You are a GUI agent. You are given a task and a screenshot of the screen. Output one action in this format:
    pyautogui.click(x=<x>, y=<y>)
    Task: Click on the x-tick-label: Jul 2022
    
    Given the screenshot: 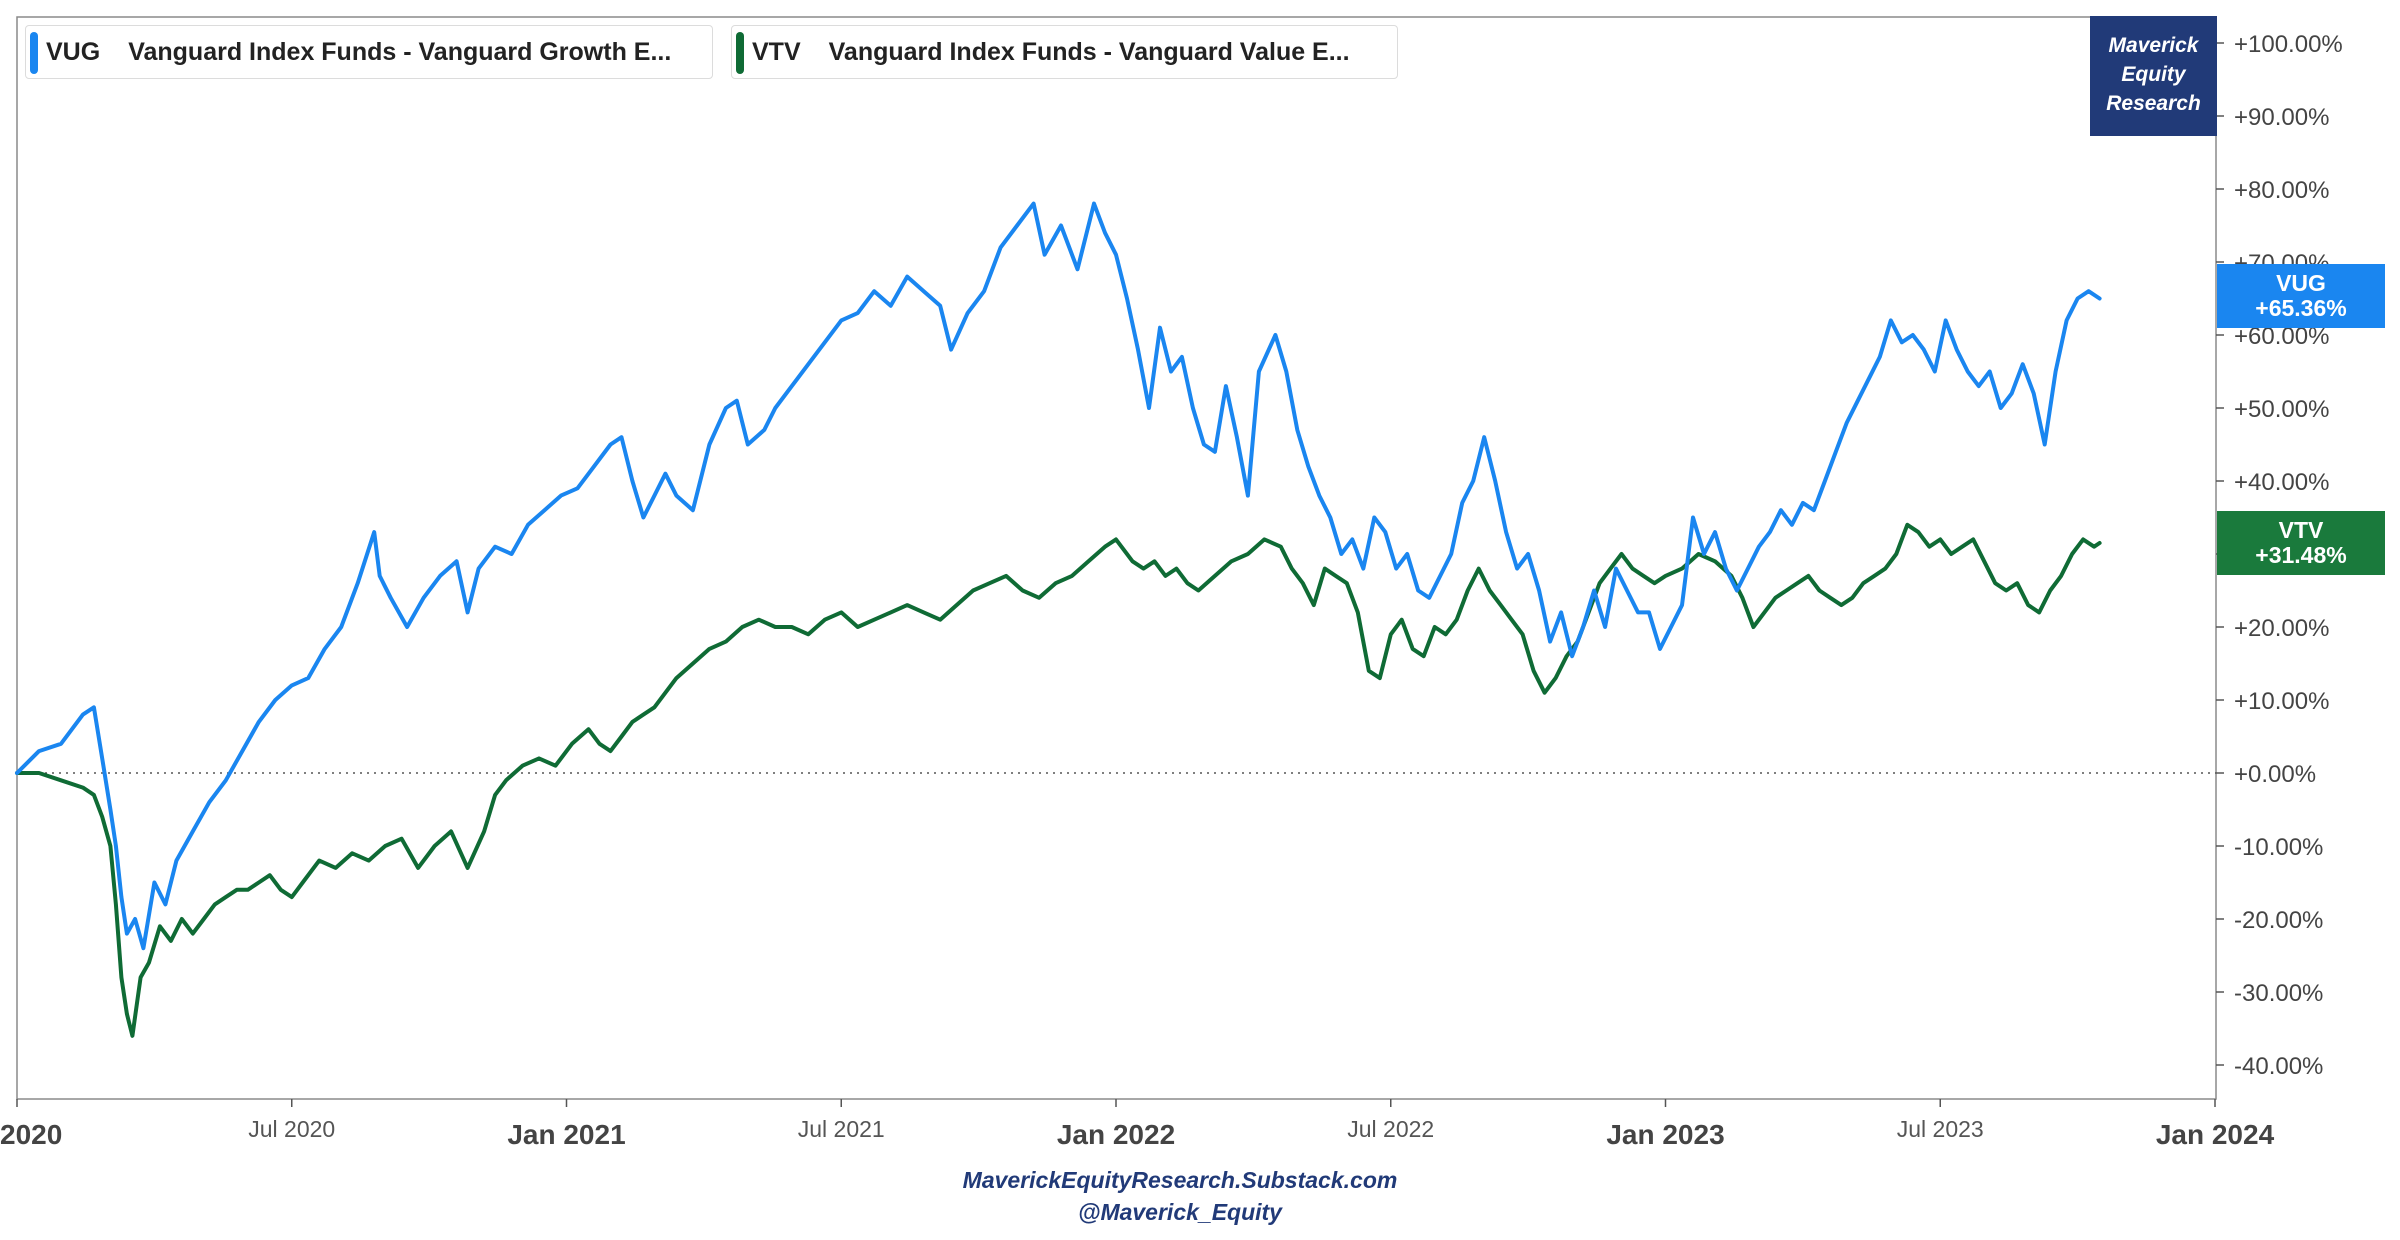 What is the action you would take?
    pyautogui.click(x=1390, y=1129)
    